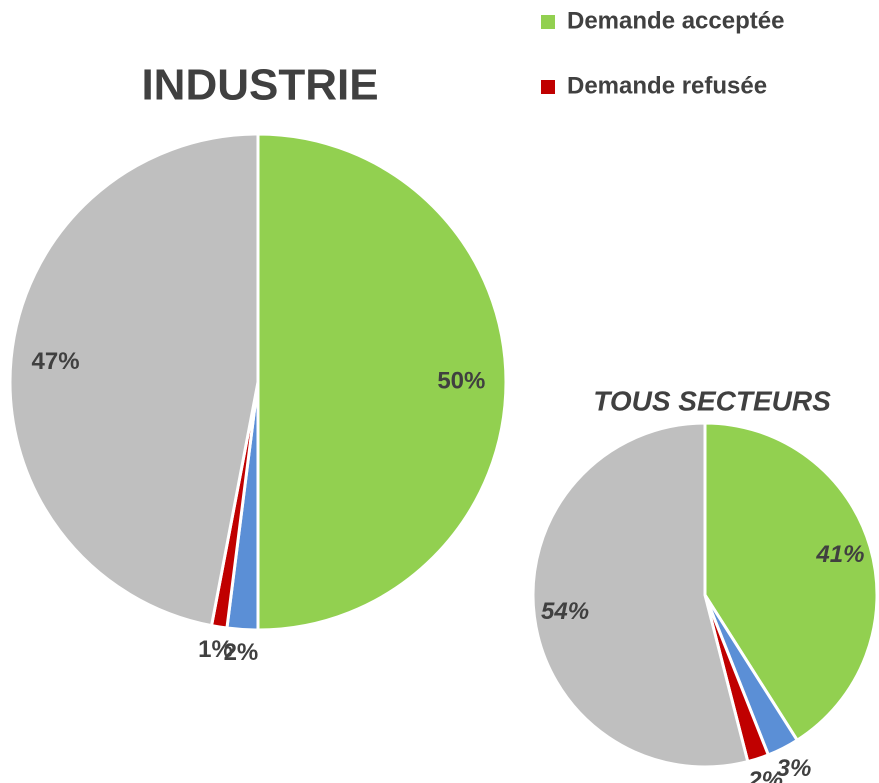  I want to click on data-label: 3%, so click(794, 768).